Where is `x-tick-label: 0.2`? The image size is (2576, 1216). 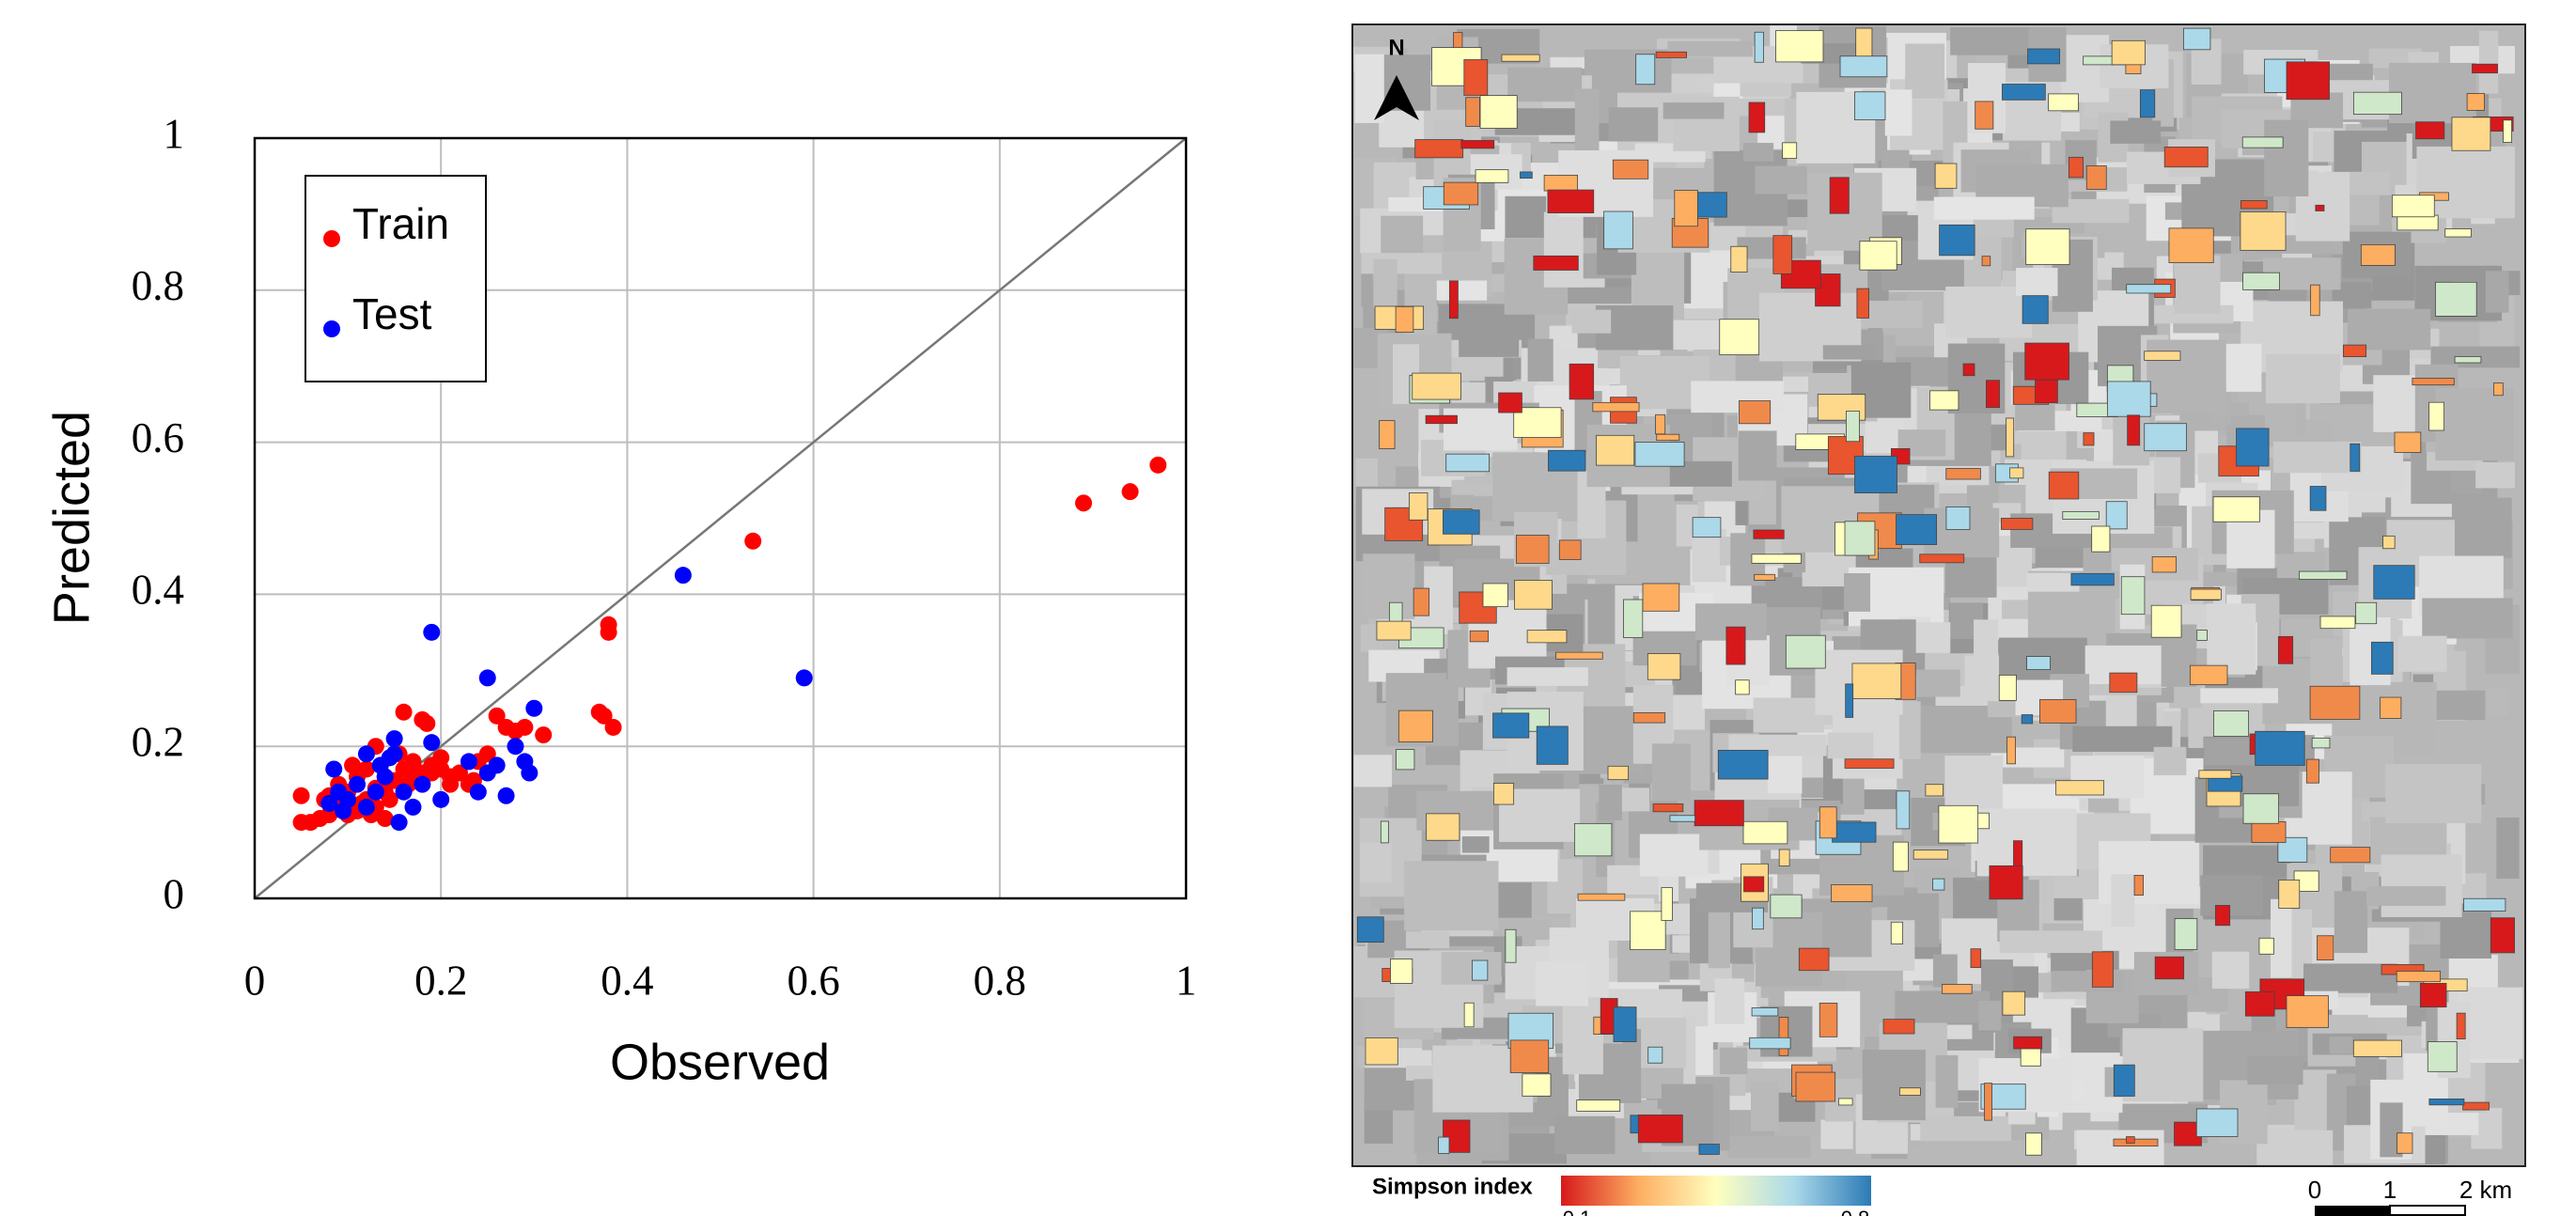 x-tick-label: 0.2 is located at coordinates (441, 980).